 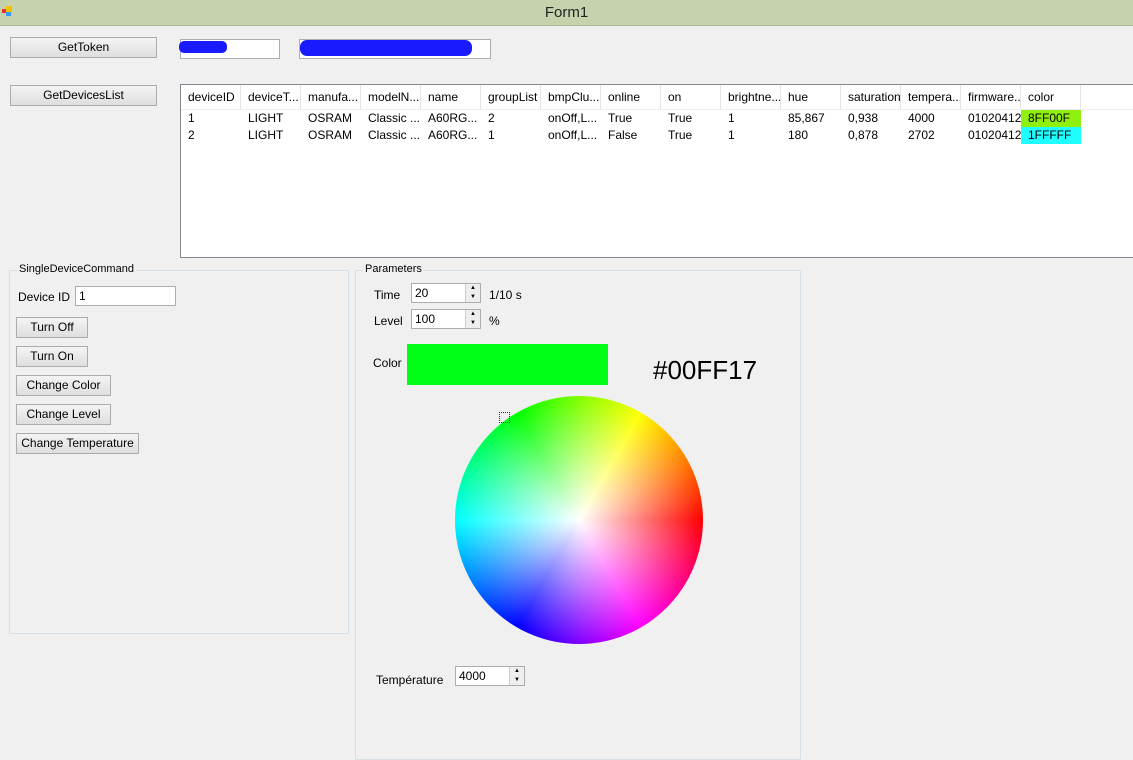 I want to click on device-id-input: 1, so click(x=125, y=296).